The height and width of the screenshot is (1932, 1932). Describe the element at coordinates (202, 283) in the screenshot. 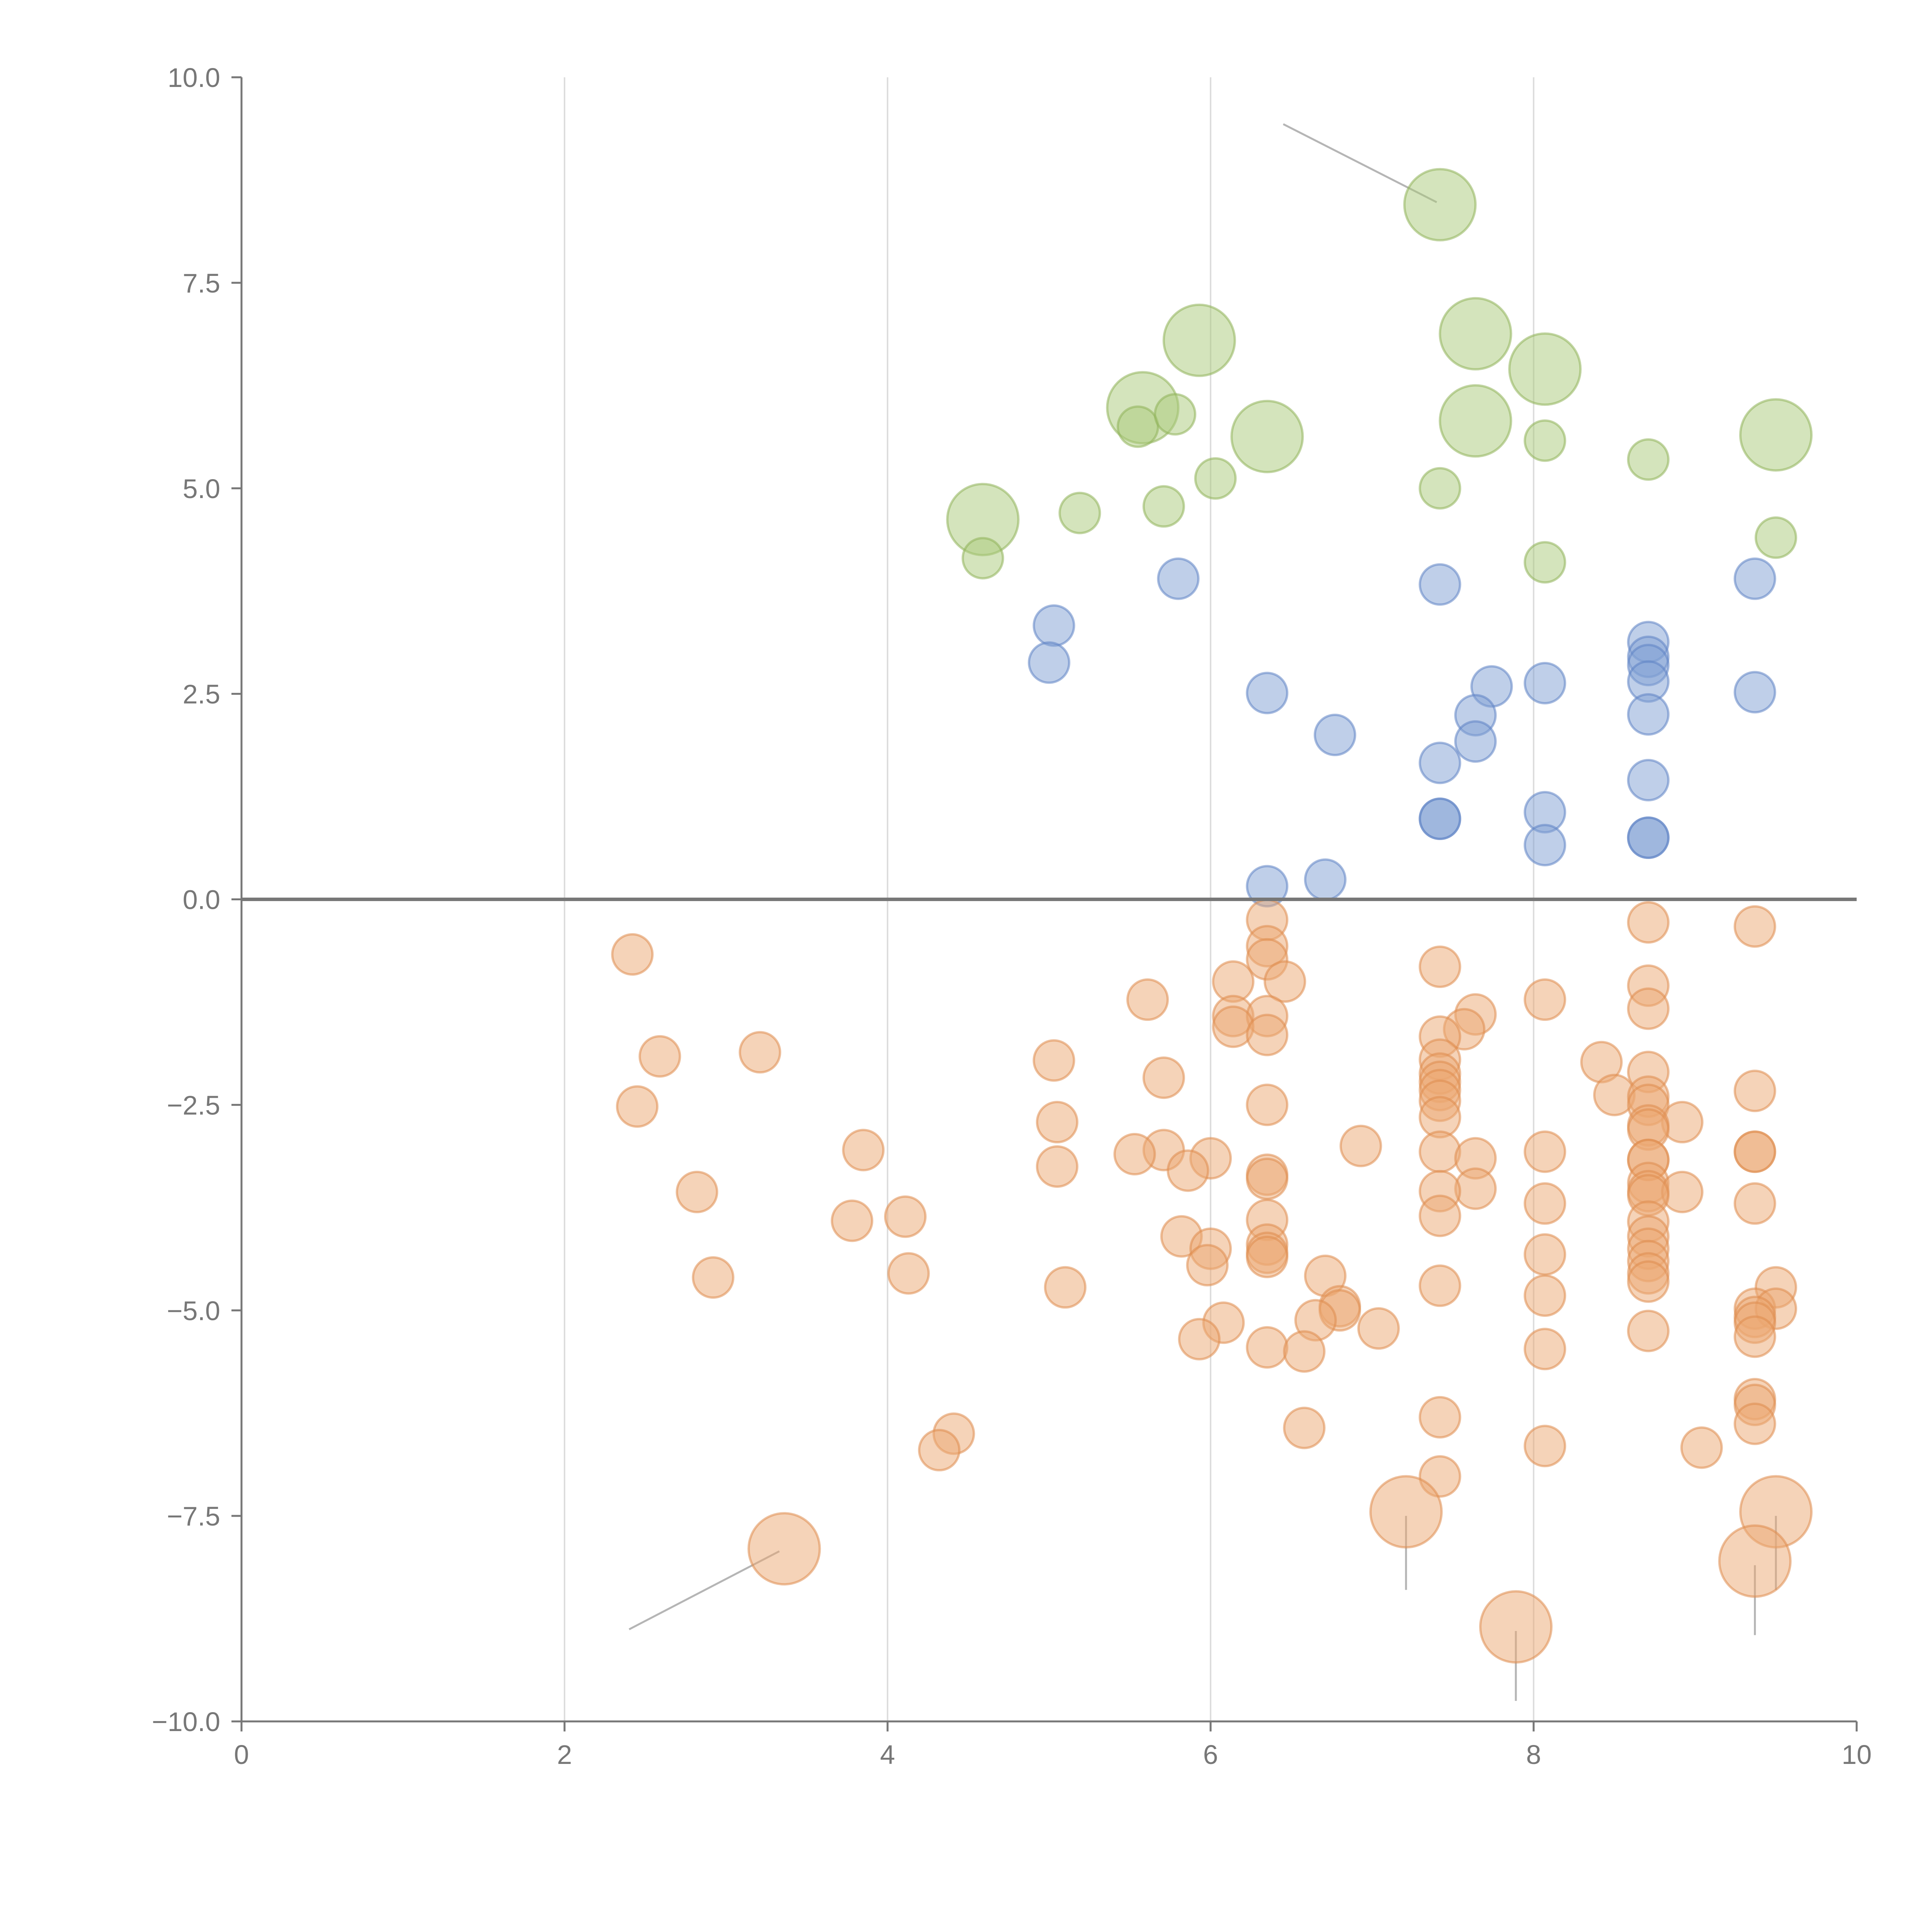

I see `y-tick-label: 7.5` at that location.